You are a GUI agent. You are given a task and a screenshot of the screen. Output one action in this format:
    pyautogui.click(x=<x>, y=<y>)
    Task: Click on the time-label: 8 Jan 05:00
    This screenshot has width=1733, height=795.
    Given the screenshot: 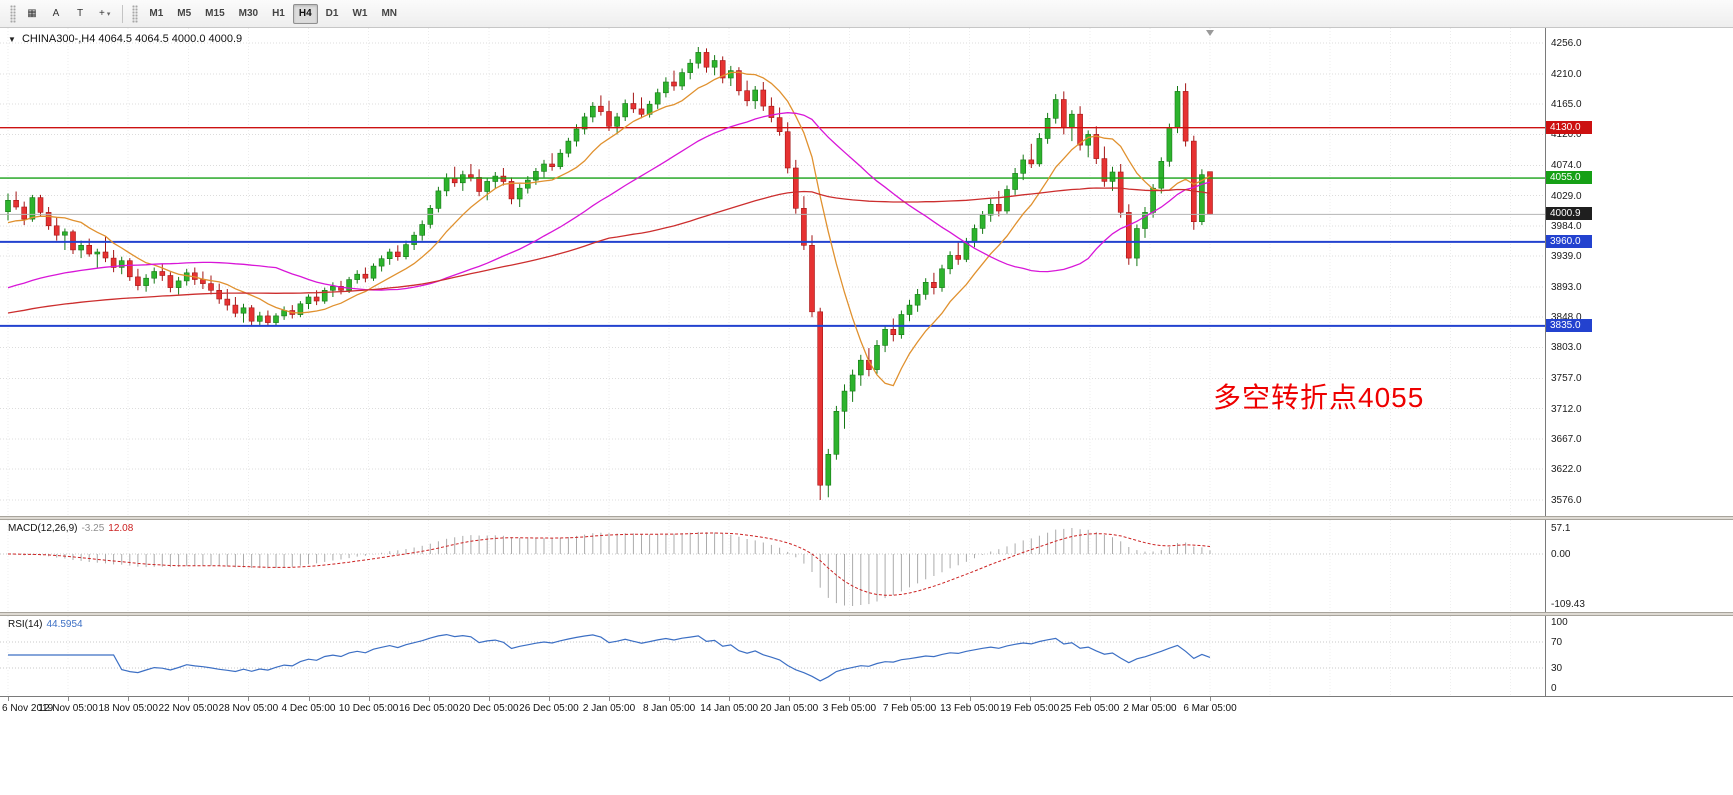 What is the action you would take?
    pyautogui.click(x=669, y=708)
    